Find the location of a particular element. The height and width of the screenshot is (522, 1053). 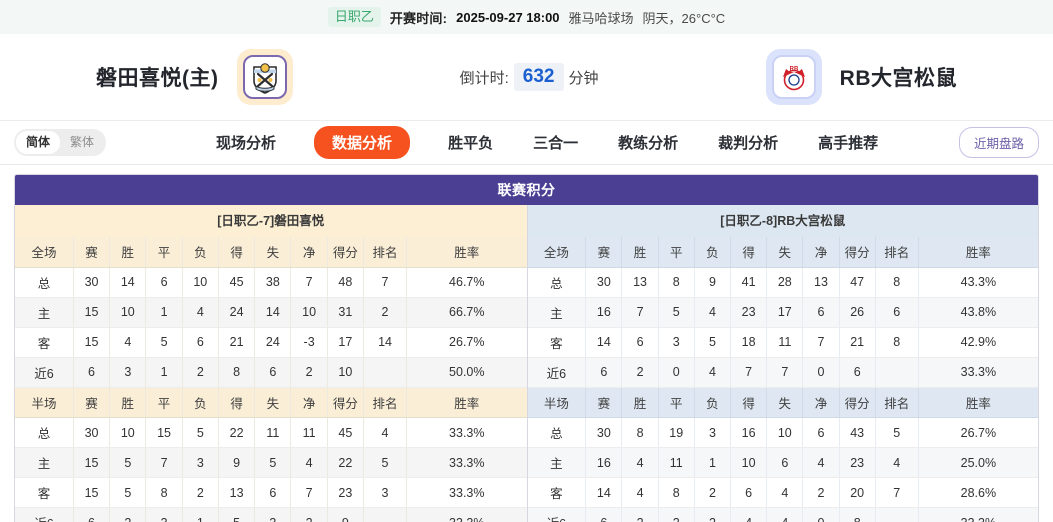

table-row: 主 16 7 5 4 23 17 6 26 6 43.8% is located at coordinates (782, 312).